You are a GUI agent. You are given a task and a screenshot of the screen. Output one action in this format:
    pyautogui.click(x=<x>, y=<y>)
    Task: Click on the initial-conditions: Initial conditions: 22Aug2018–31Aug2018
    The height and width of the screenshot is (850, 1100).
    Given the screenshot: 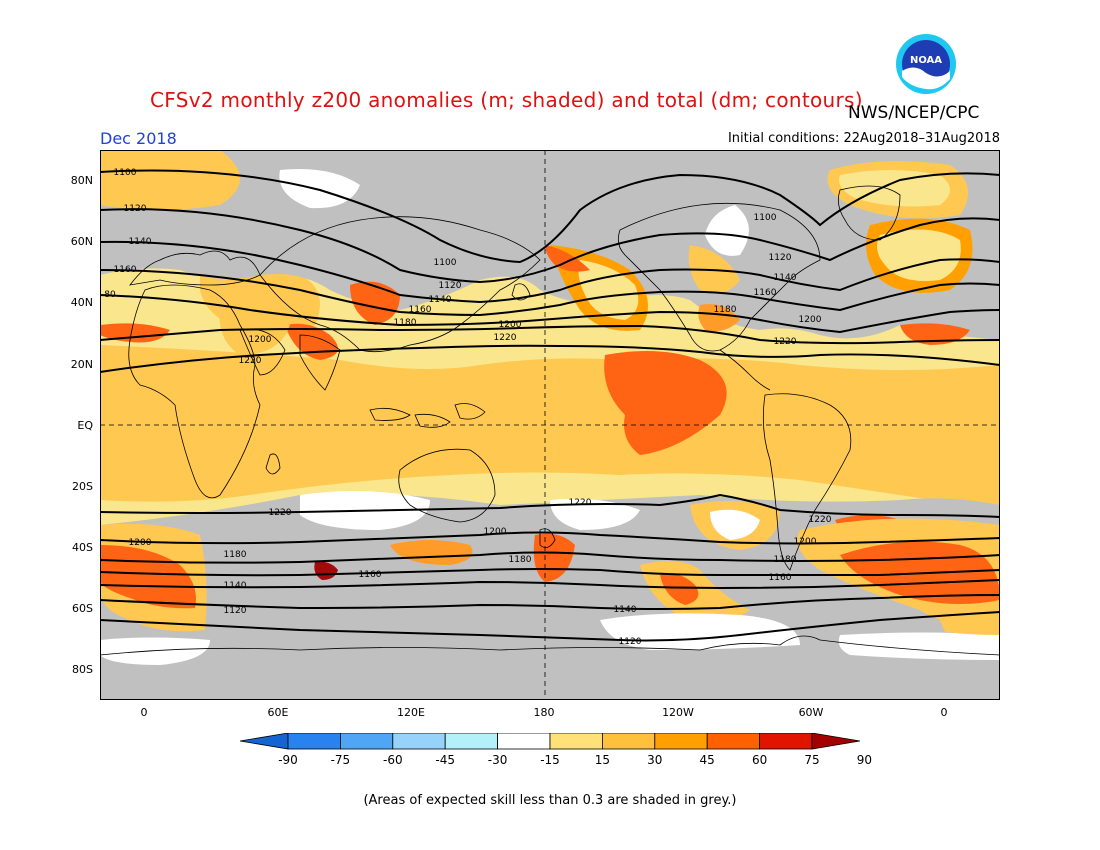 What is the action you would take?
    pyautogui.click(x=863, y=138)
    